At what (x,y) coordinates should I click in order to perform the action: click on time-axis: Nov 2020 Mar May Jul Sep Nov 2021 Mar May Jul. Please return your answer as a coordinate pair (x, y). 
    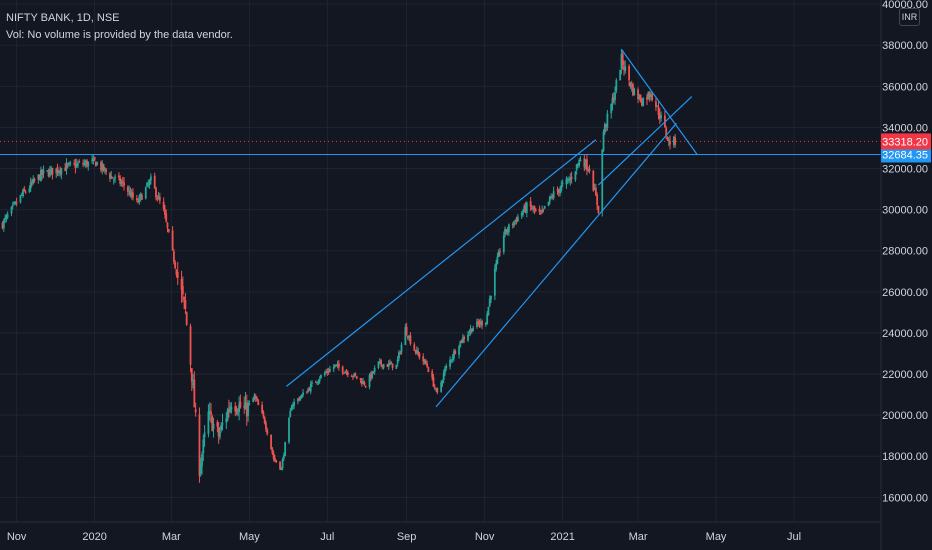
    Looking at the image, I should click on (440, 532).